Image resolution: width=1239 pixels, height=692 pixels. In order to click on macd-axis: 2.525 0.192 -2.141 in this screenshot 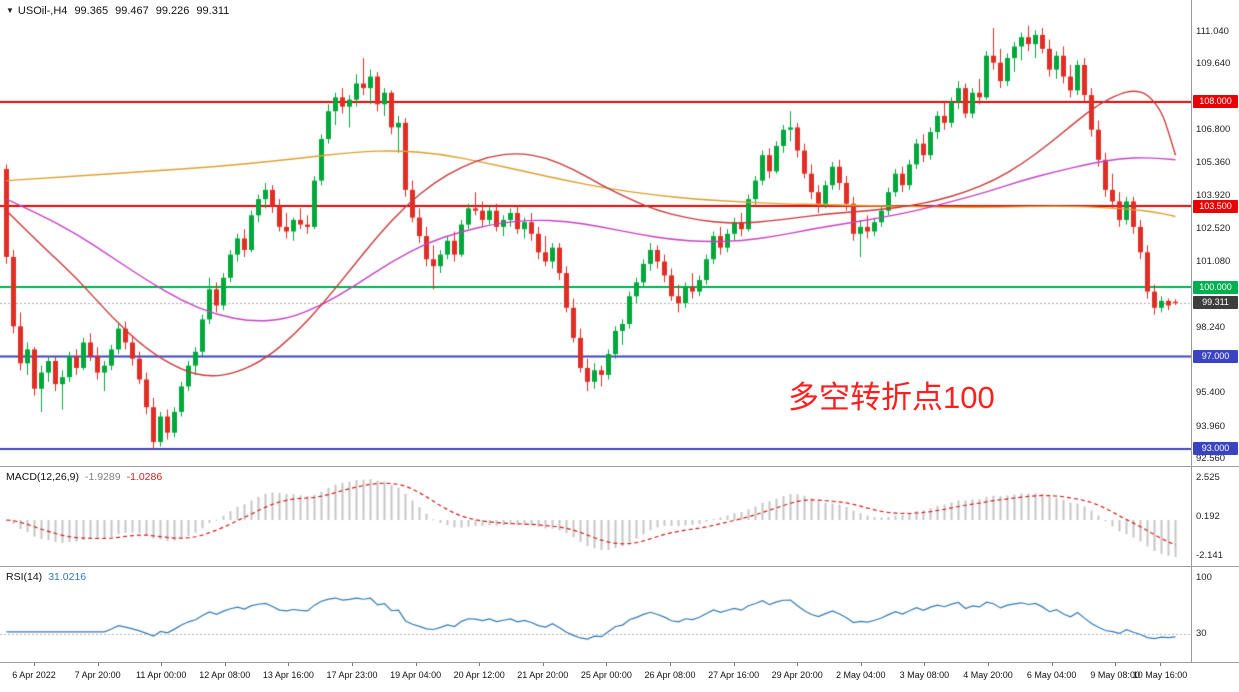, I will do `click(1215, 516)`.